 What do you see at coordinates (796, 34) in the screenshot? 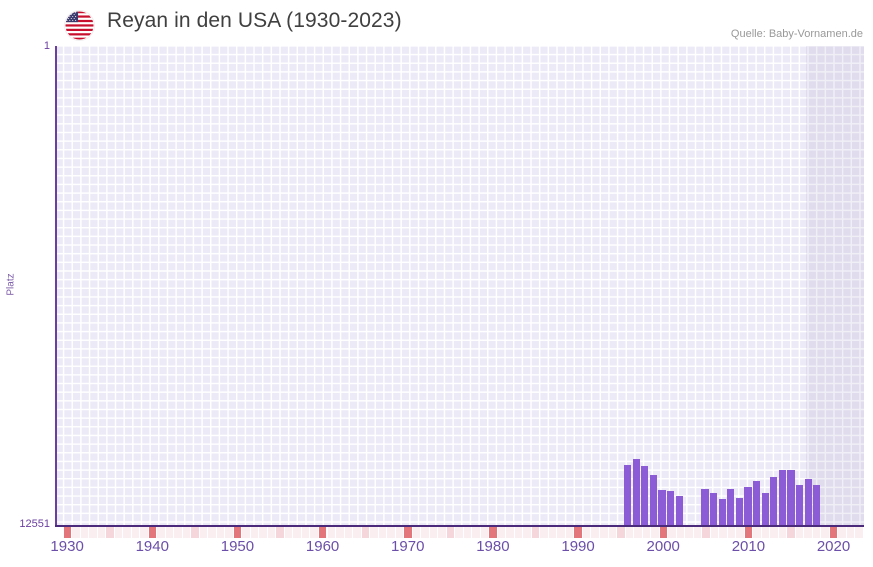
I see `source-label: Quelle: Baby-Vornamen.de` at bounding box center [796, 34].